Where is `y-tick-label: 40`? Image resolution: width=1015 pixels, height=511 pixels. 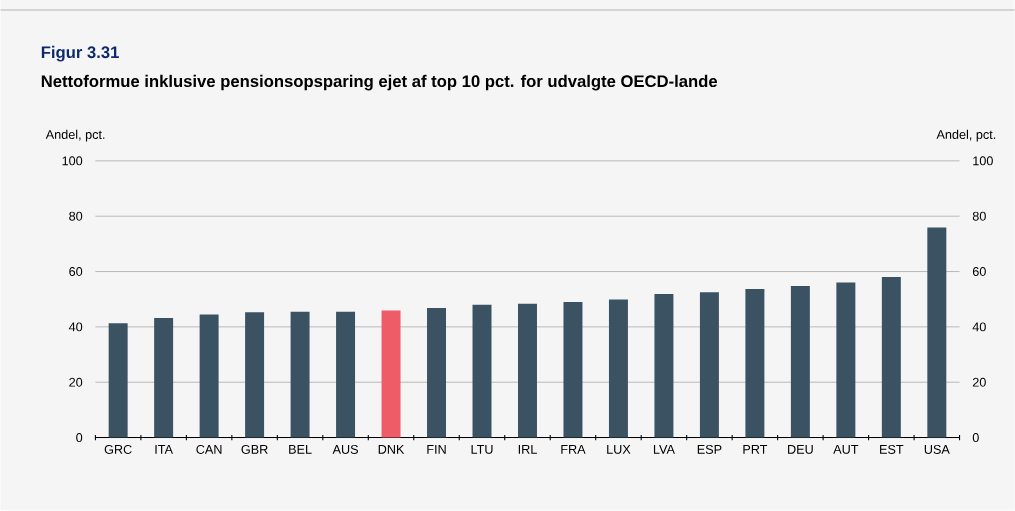
y-tick-label: 40 is located at coordinates (75, 327).